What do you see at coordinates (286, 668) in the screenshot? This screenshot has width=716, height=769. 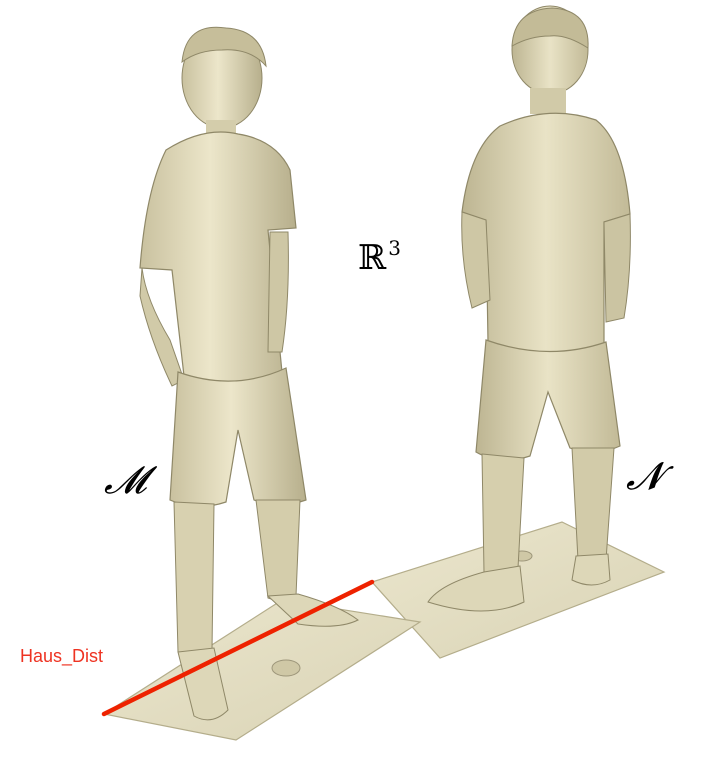 I see `floor-object` at bounding box center [286, 668].